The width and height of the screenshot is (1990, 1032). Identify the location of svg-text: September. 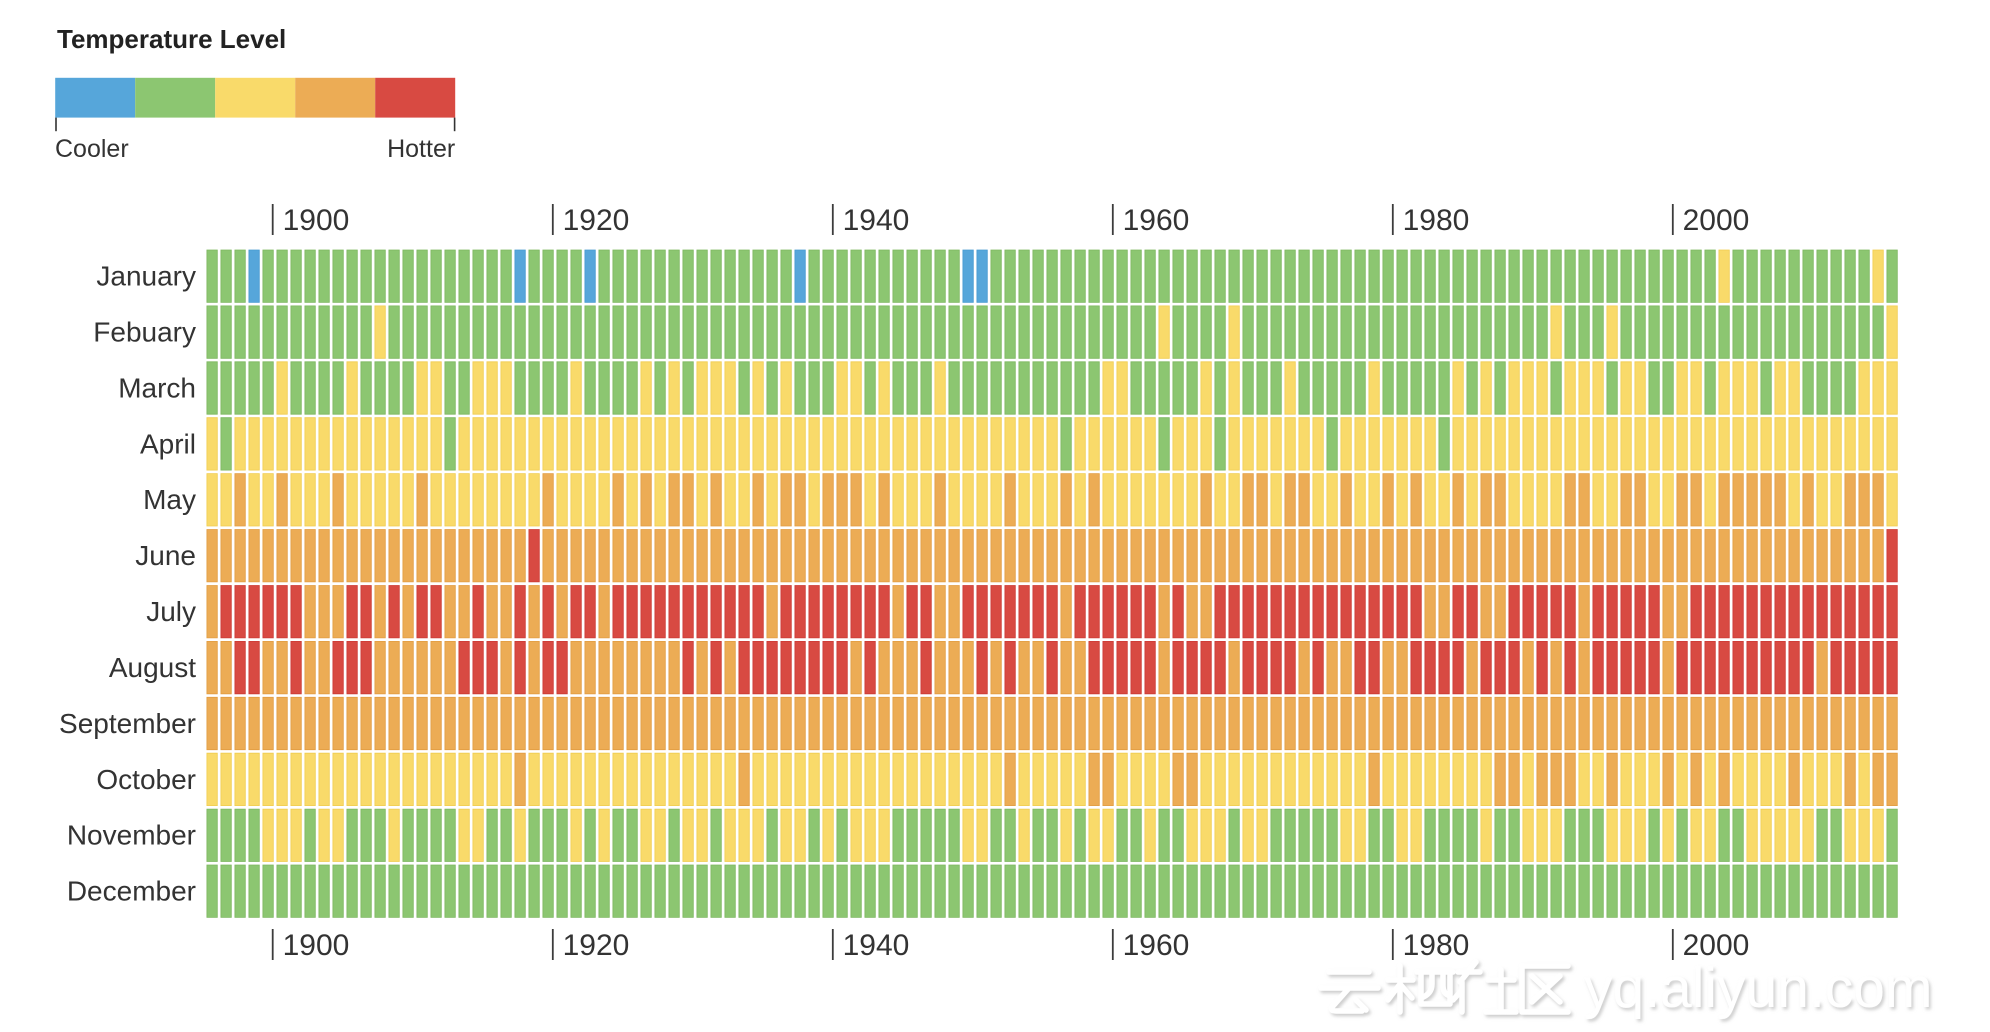
(127, 723).